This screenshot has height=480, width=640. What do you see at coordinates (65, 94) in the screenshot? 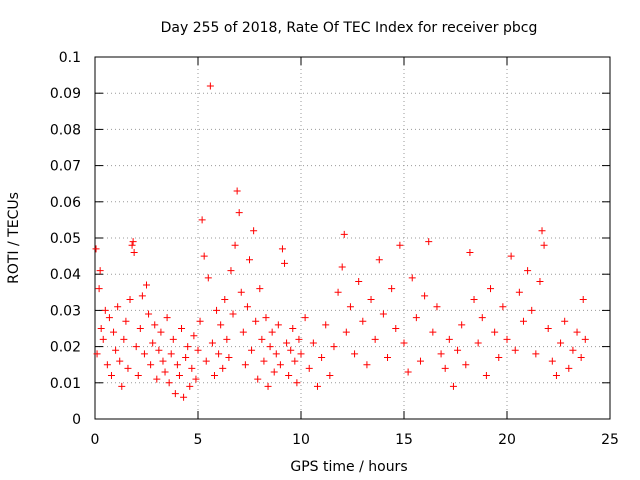
I see `y-tick-label: 0.09` at bounding box center [65, 94].